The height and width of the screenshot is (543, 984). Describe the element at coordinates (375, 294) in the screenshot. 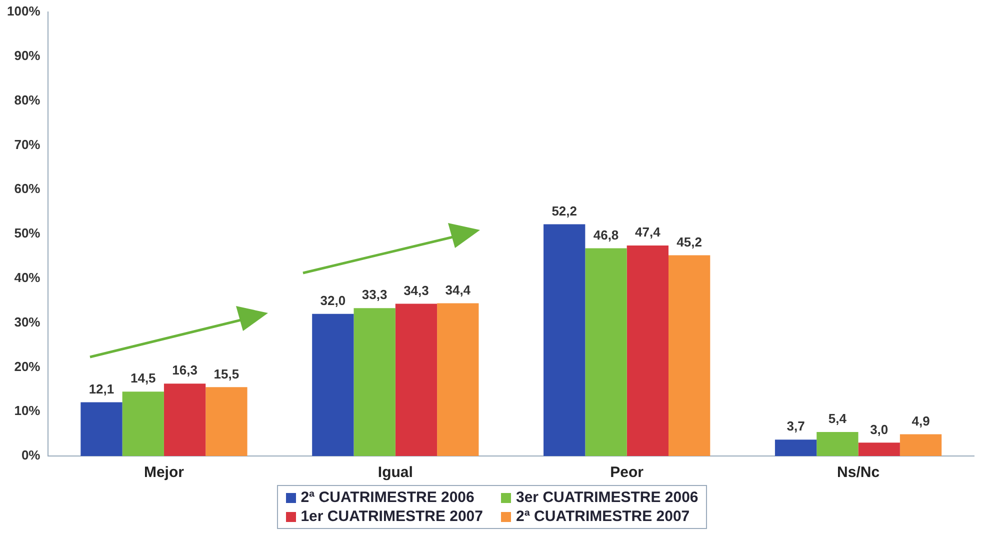

I see `data-label: 33,3` at that location.